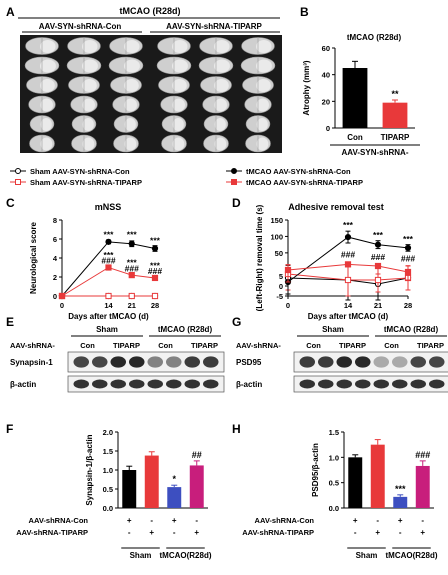 The image size is (448, 575). I want to click on panel-letter-b: B, so click(304, 12).